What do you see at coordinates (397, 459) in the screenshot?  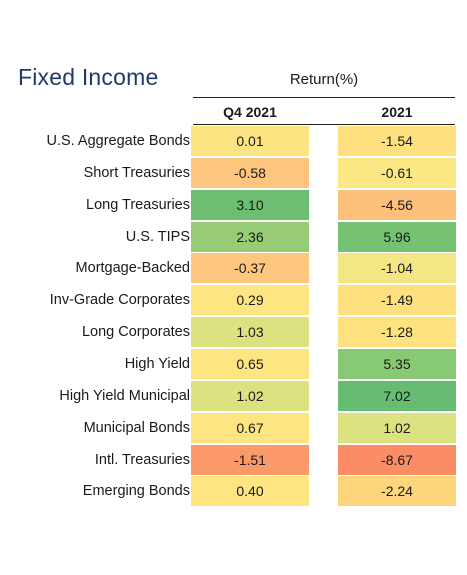 I see `value-cell: -8.67` at bounding box center [397, 459].